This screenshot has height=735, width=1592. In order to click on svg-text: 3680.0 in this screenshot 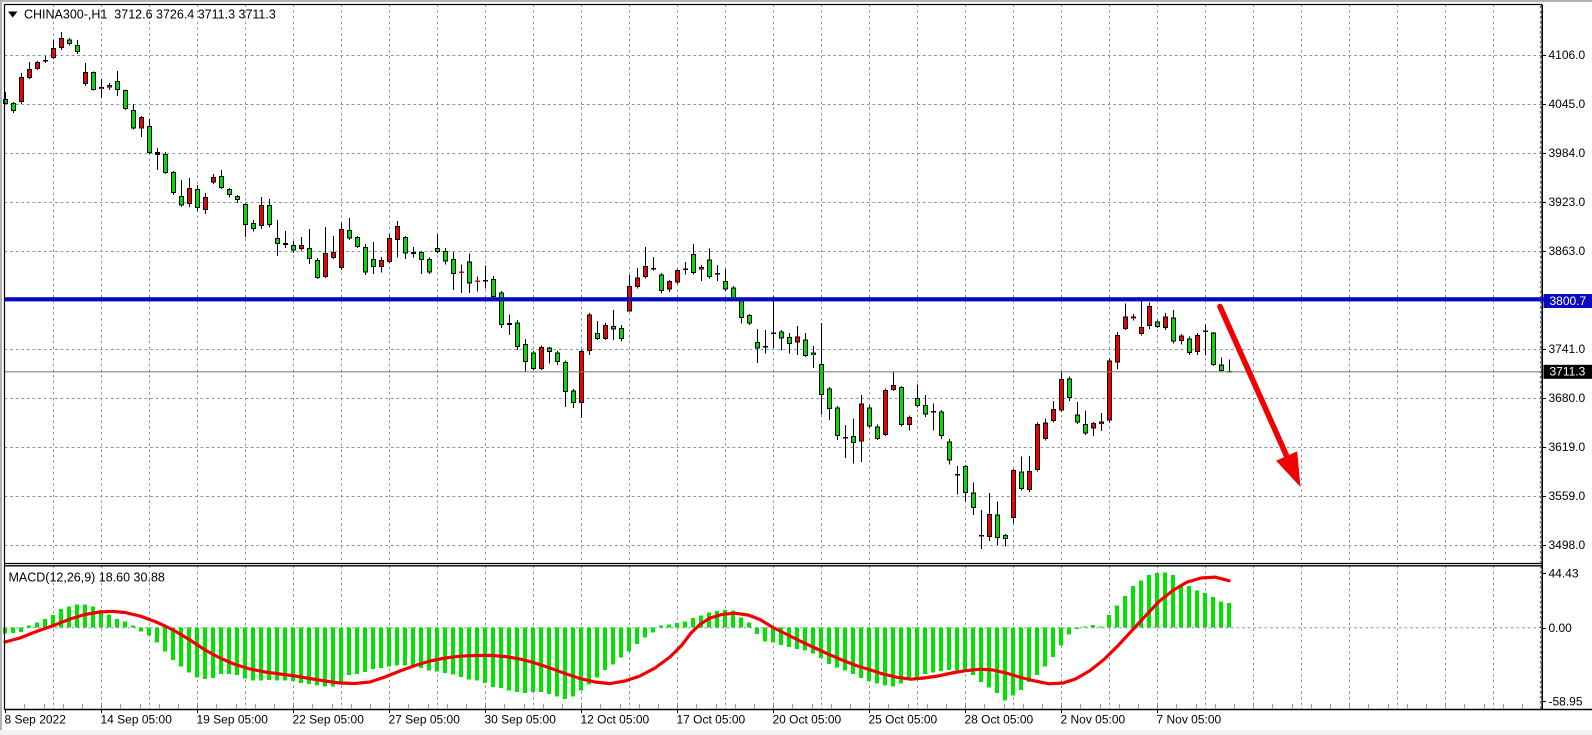, I will do `click(1567, 398)`.